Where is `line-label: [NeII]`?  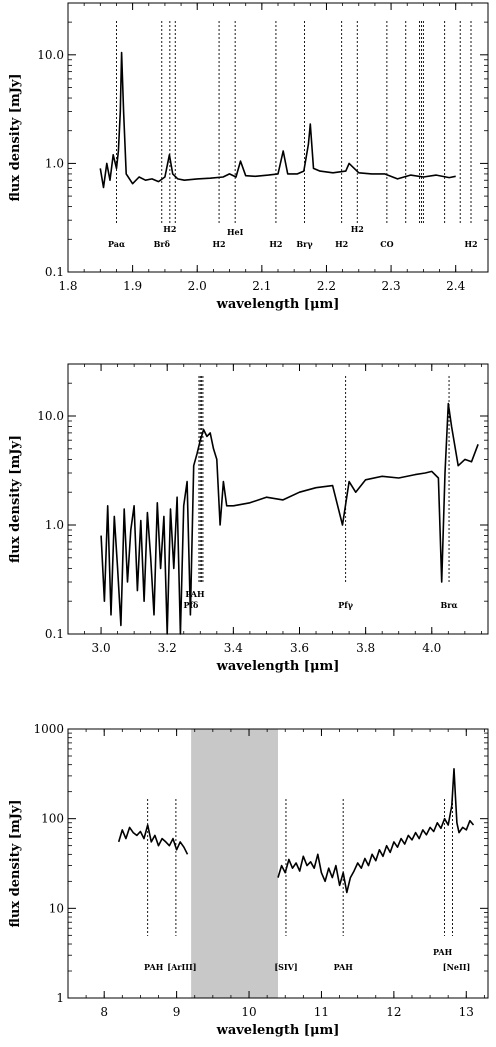
line-label: [NeII] is located at coordinates (456, 967).